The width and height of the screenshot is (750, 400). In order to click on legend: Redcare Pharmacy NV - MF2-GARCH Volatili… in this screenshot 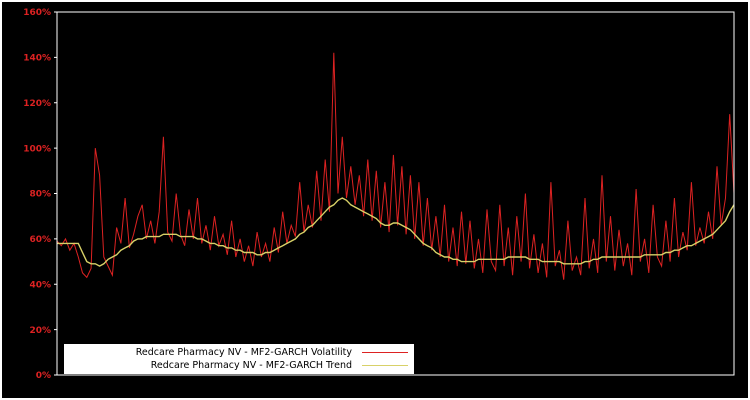, I will do `click(239, 359)`.